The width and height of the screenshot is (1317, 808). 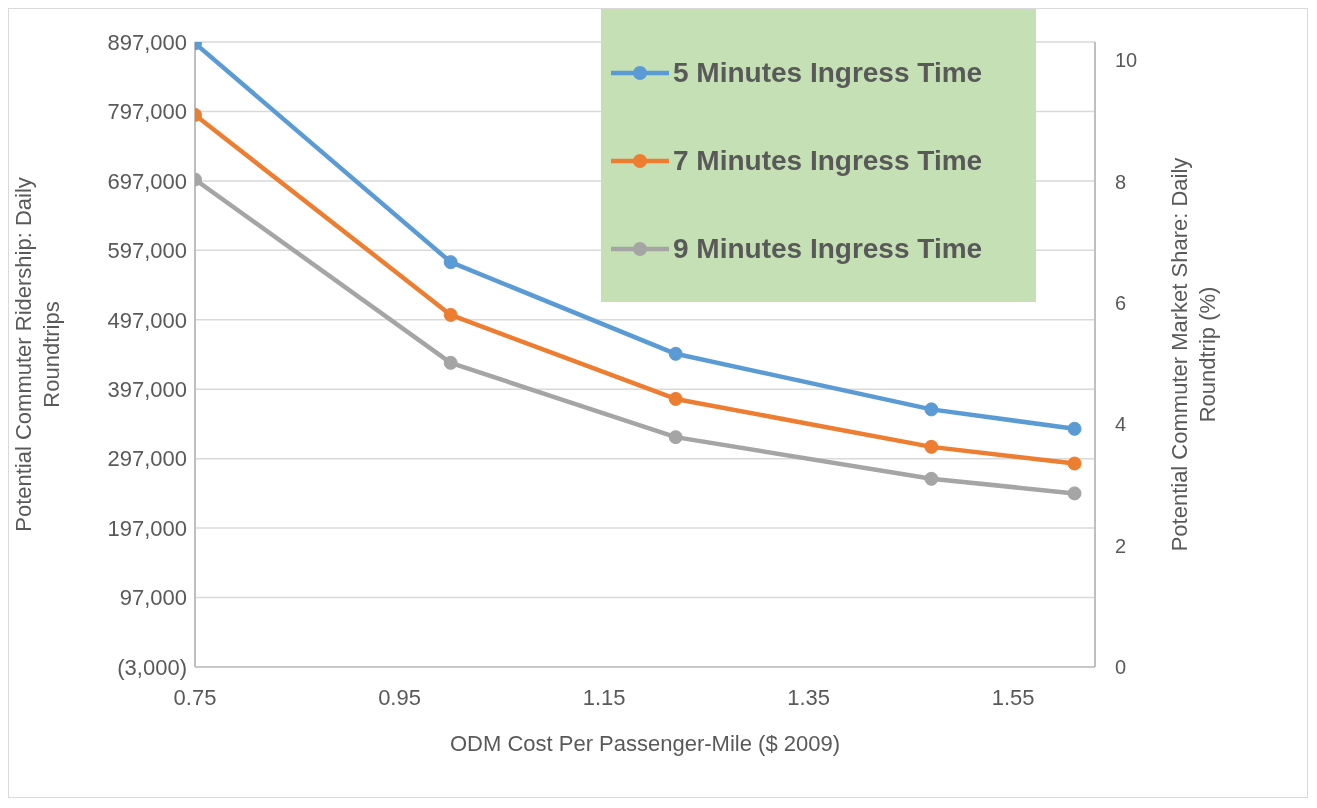 I want to click on y2-tick-label: 0, so click(x=1121, y=667).